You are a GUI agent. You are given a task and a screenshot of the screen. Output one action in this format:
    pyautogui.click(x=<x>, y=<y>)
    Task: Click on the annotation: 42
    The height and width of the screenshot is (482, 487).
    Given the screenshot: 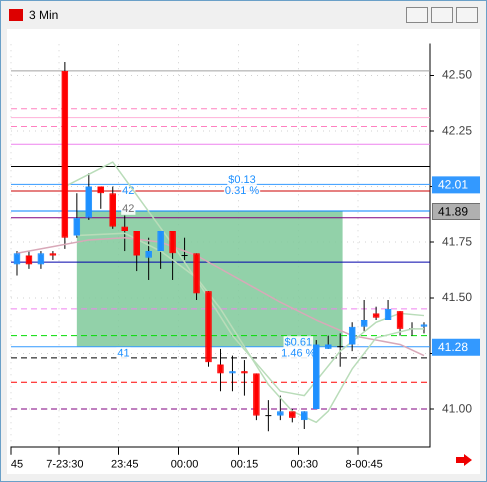 What is the action you would take?
    pyautogui.click(x=128, y=208)
    